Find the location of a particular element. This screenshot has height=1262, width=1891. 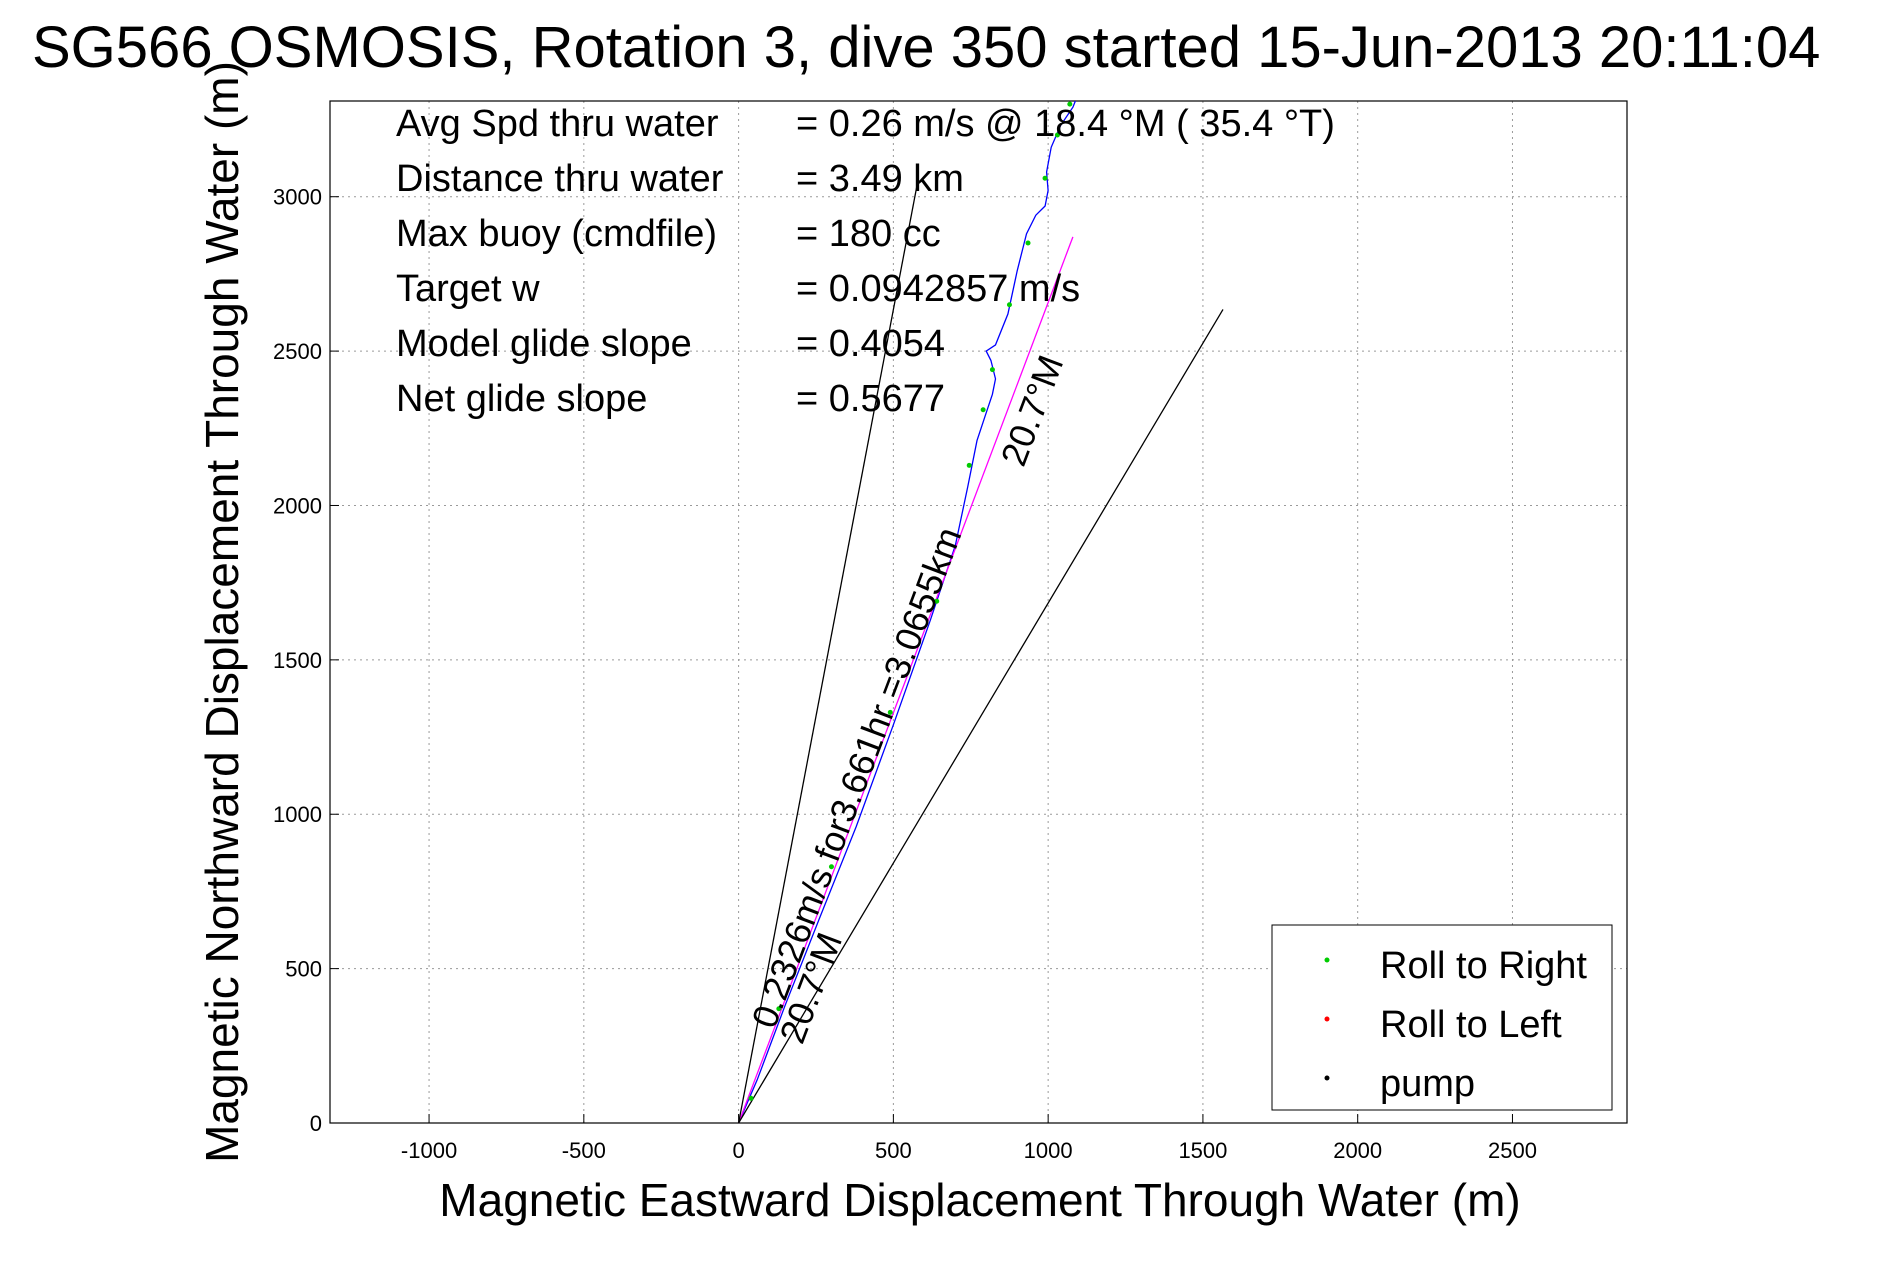

info-value: = 0.5677 is located at coordinates (870, 399).